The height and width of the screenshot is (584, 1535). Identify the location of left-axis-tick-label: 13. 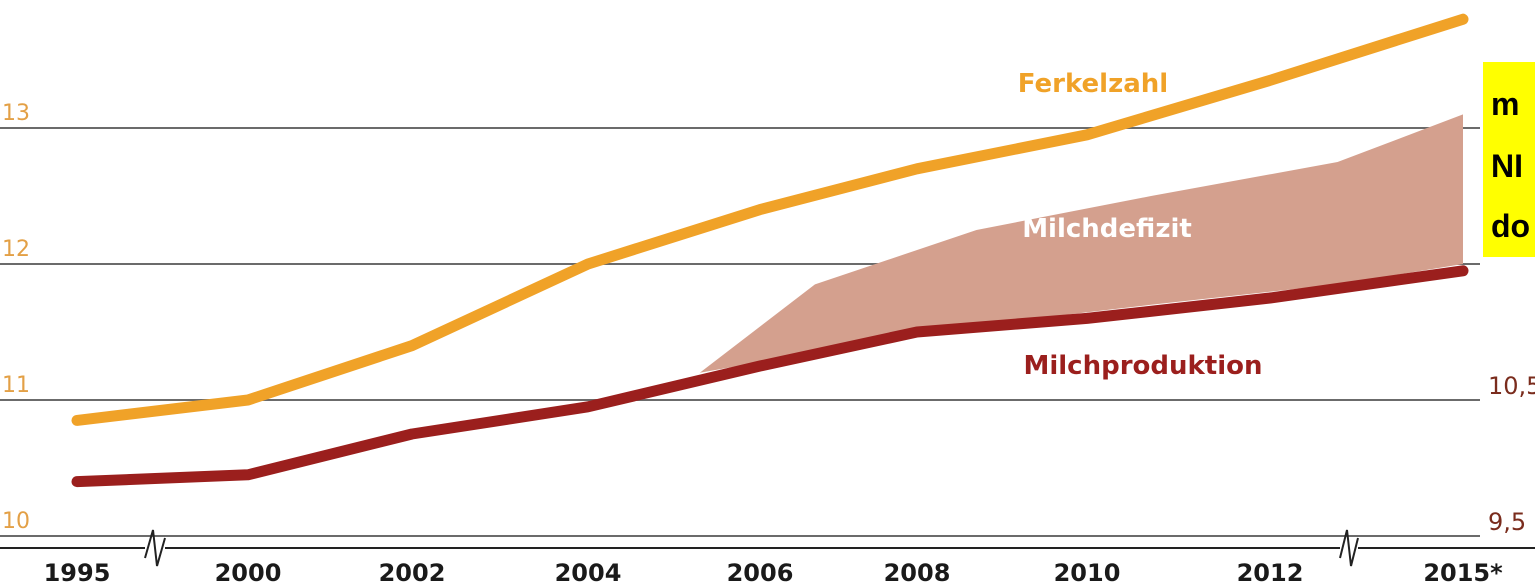
(16, 113).